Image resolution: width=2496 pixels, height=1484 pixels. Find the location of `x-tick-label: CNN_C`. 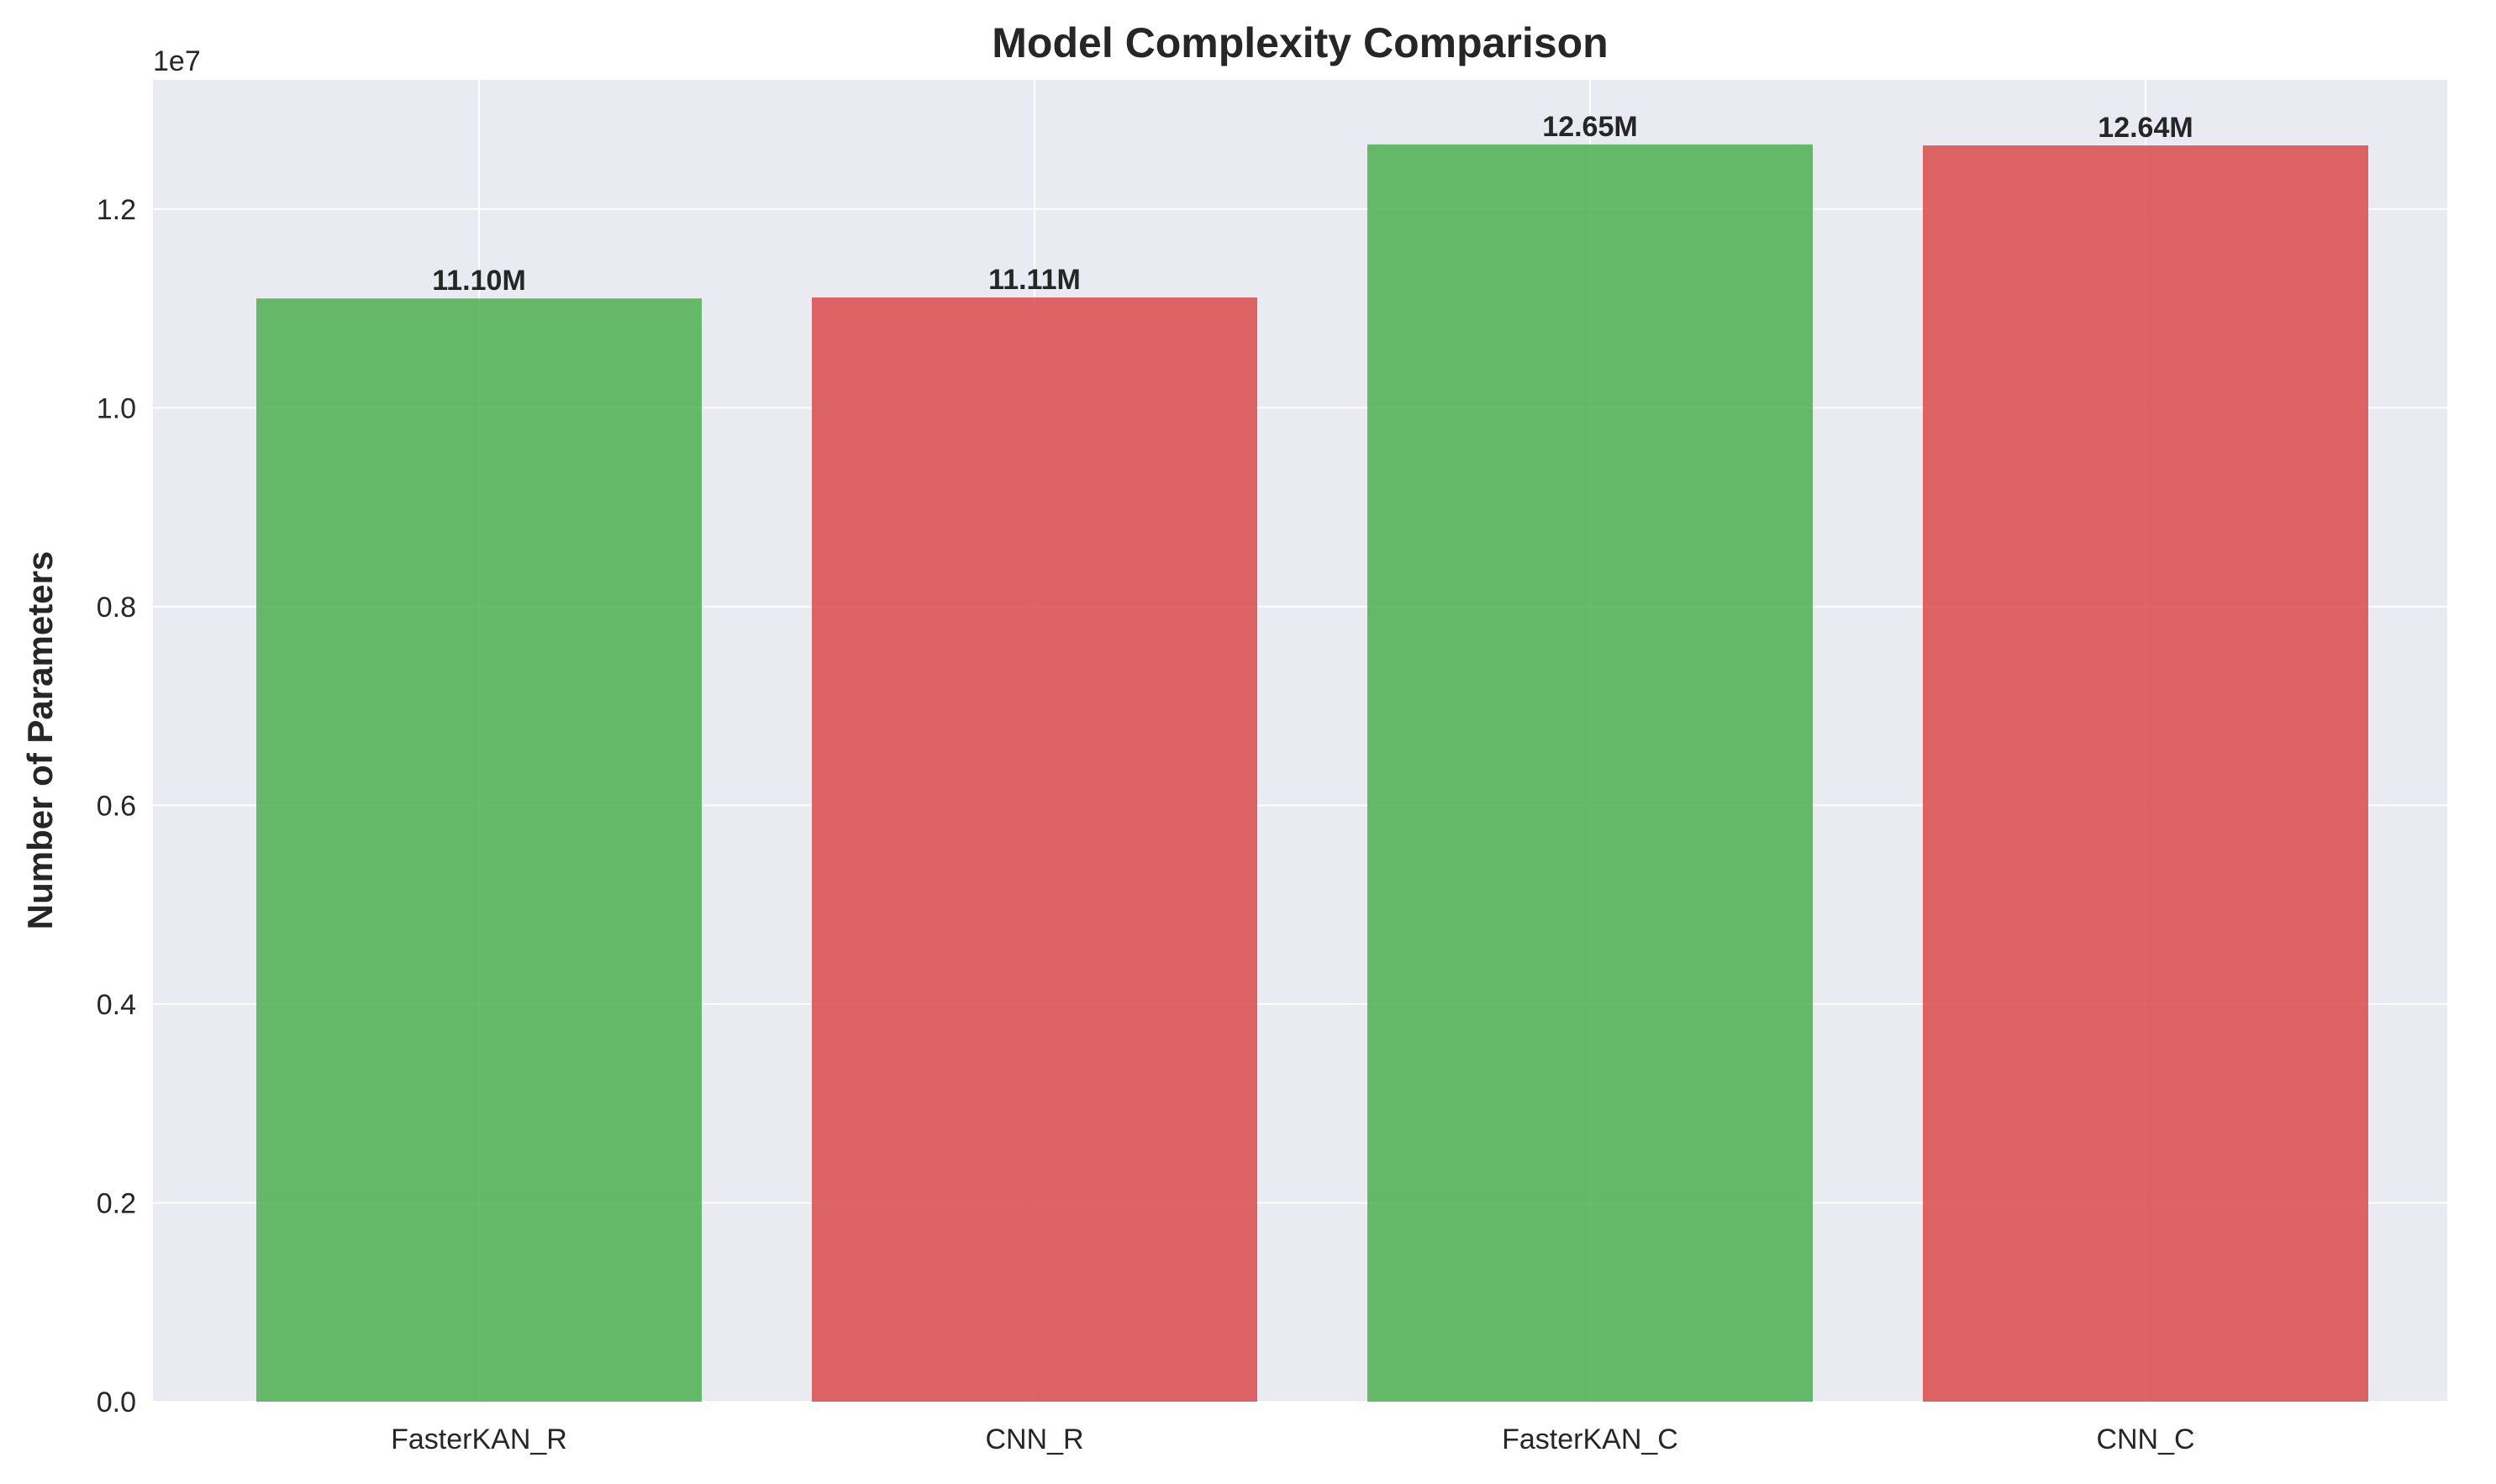

x-tick-label: CNN_C is located at coordinates (2145, 1439).